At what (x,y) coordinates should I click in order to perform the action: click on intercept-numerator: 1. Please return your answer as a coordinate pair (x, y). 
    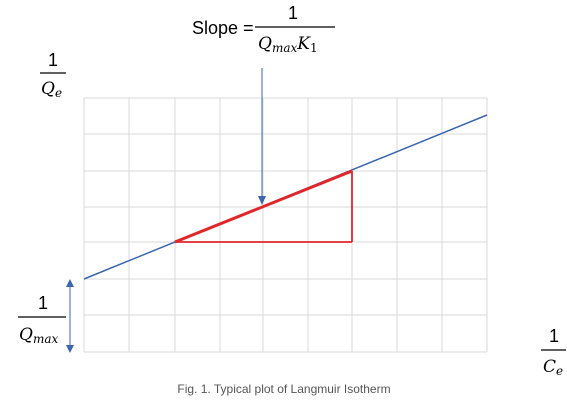
    Looking at the image, I should click on (43, 303).